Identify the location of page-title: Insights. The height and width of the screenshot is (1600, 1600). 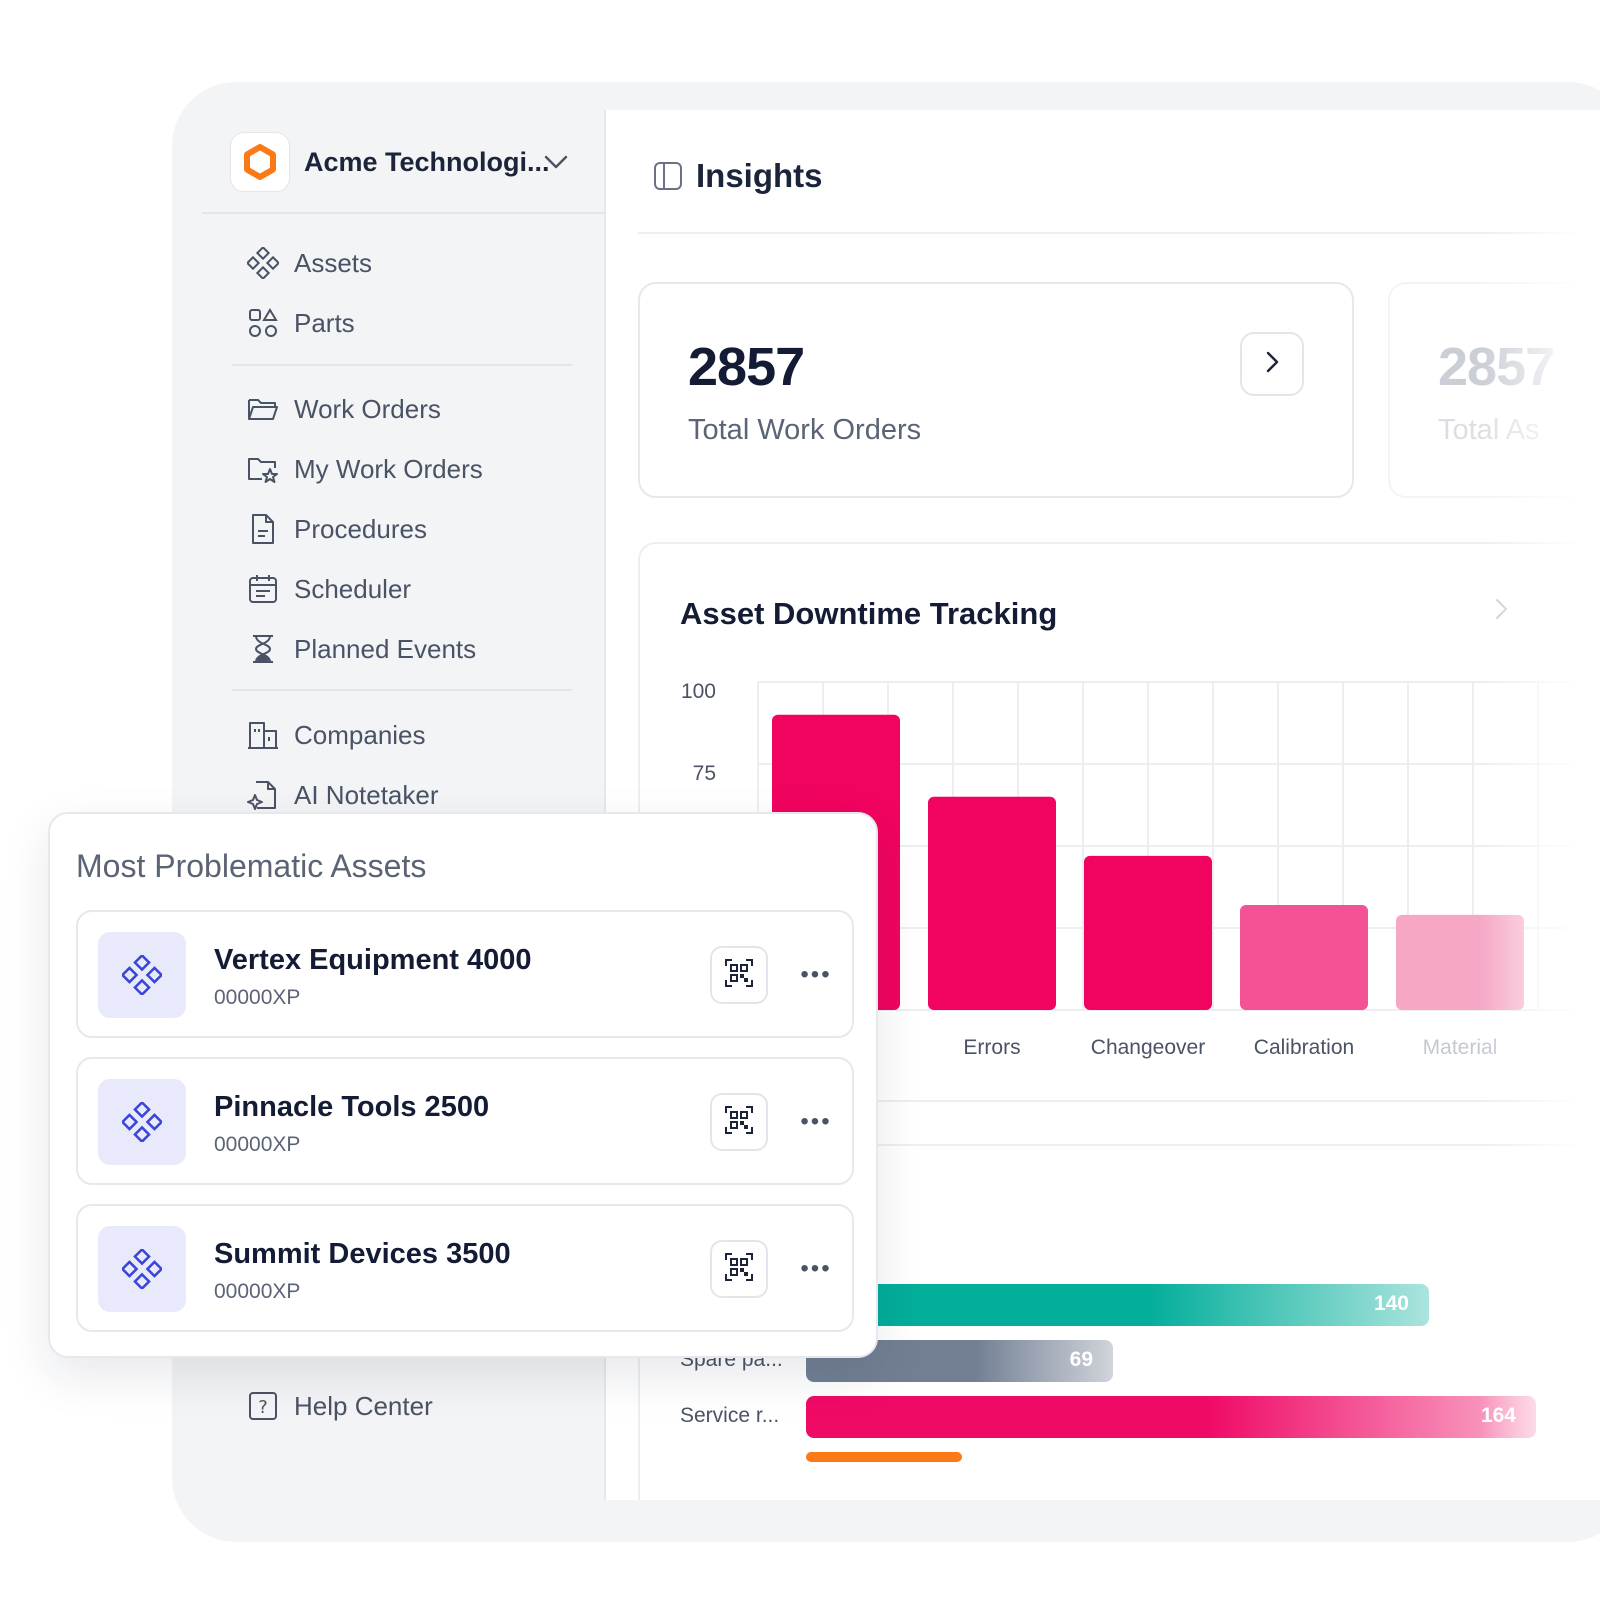
(737, 176).